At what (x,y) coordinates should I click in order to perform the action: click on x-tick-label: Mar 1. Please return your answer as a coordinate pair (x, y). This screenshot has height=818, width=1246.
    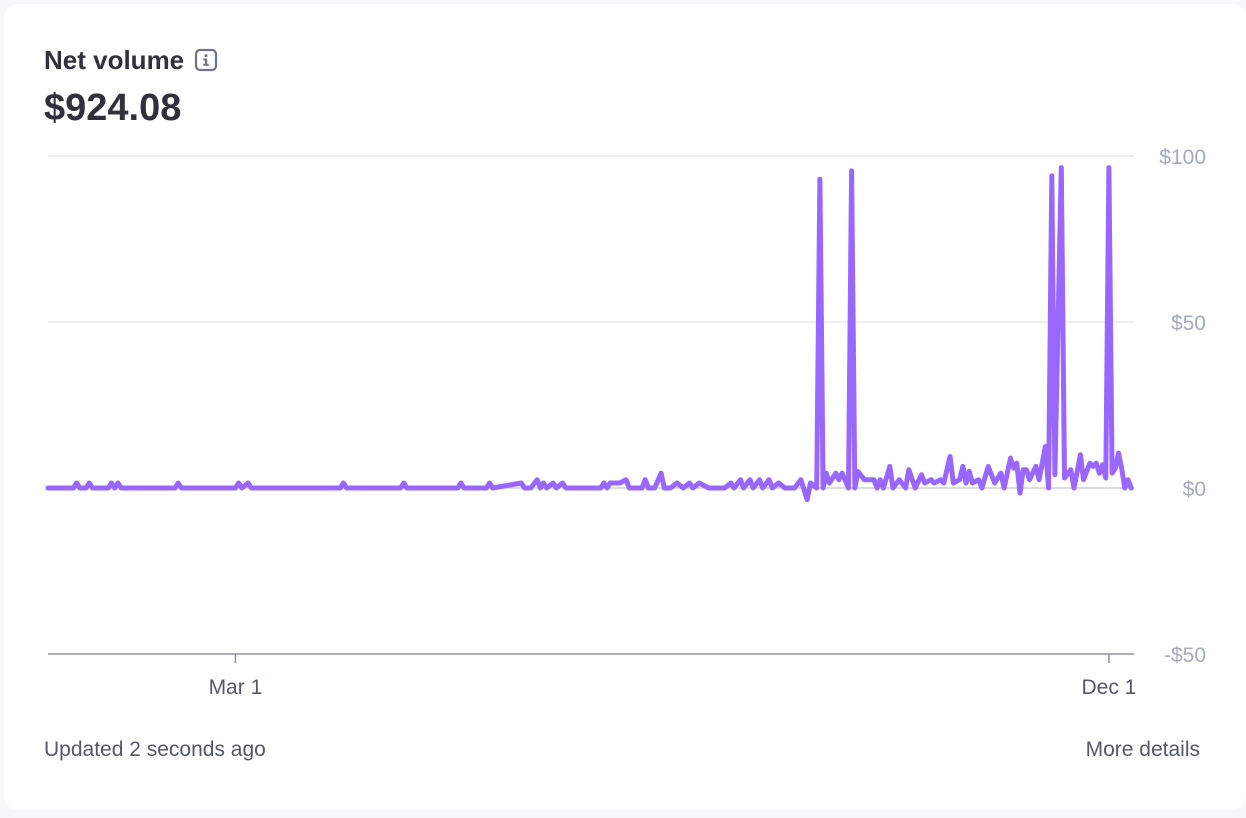
    Looking at the image, I should click on (236, 687).